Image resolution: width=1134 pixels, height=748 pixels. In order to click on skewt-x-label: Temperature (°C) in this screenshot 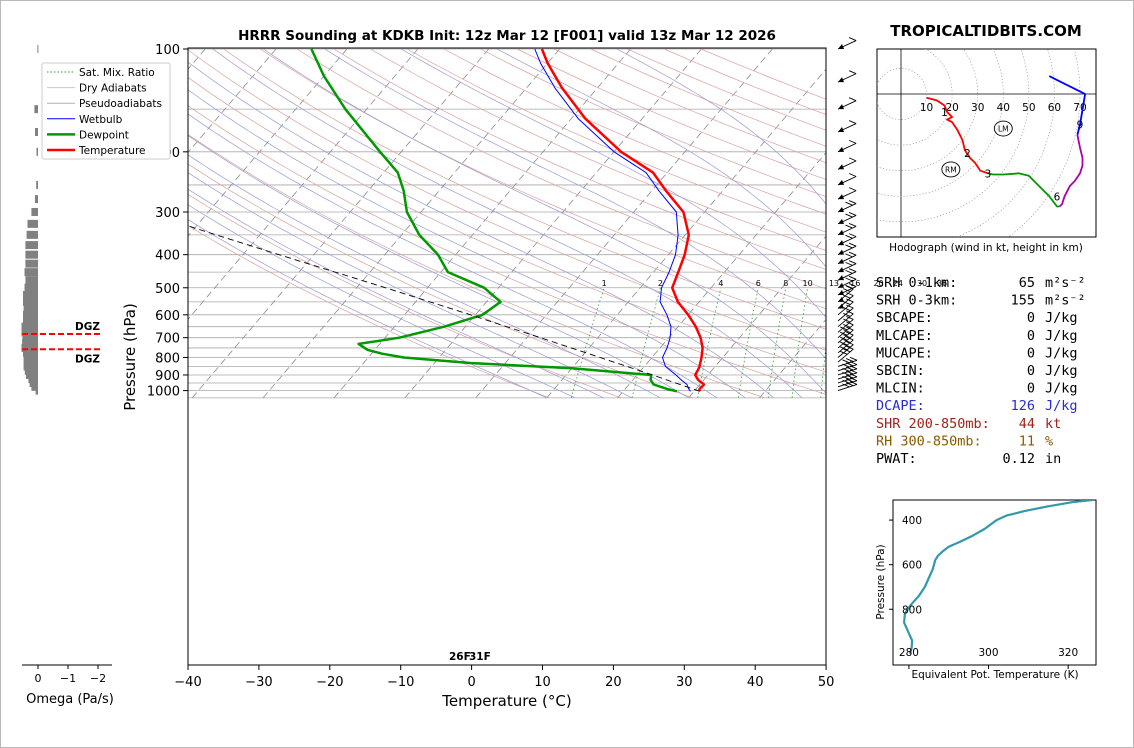, I will do `click(506, 701)`.